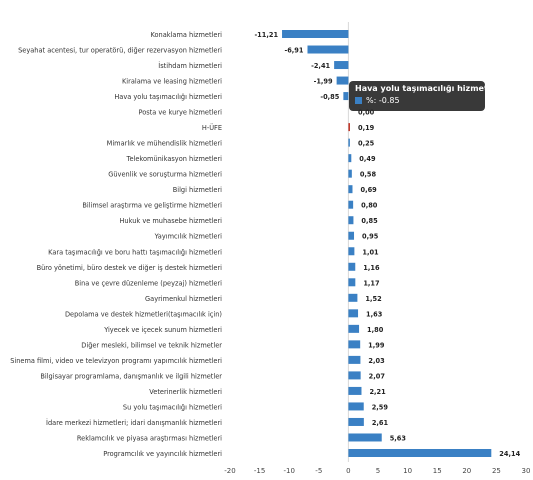  What do you see at coordinates (370, 252) in the screenshot?
I see `value-label: 1,01` at bounding box center [370, 252].